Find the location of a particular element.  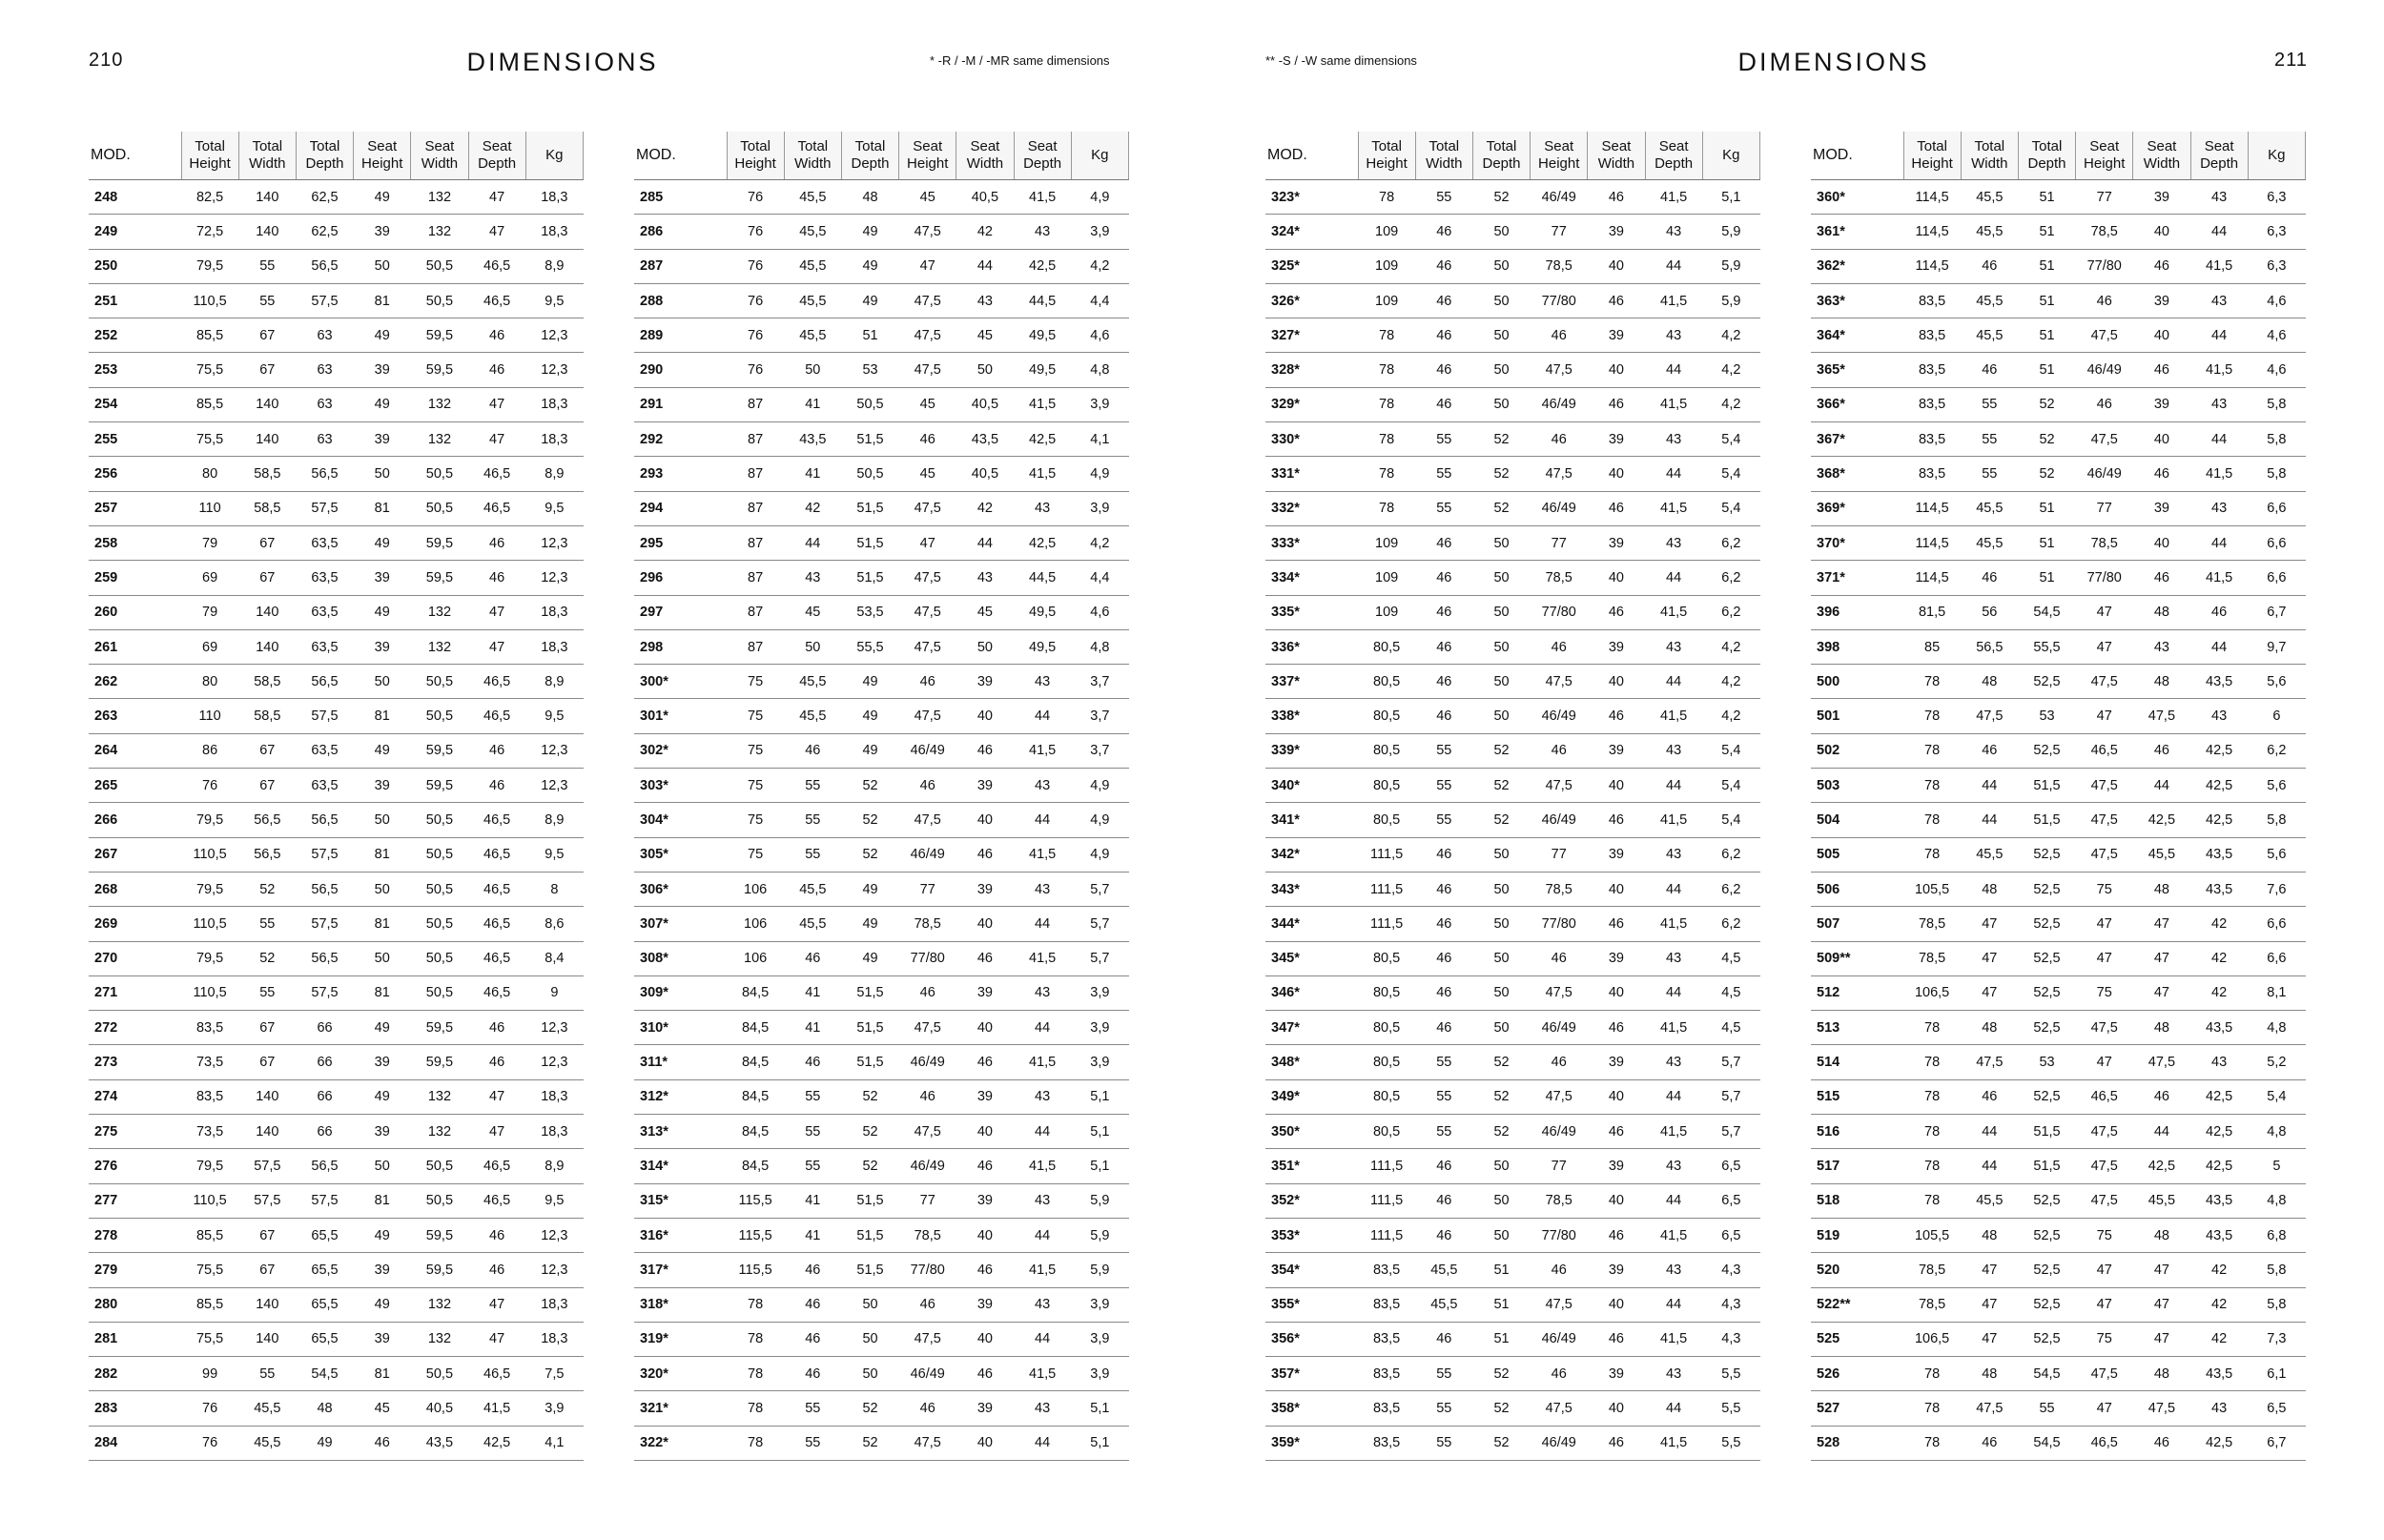

value-cell: 54,5 is located at coordinates (2047, 1443).